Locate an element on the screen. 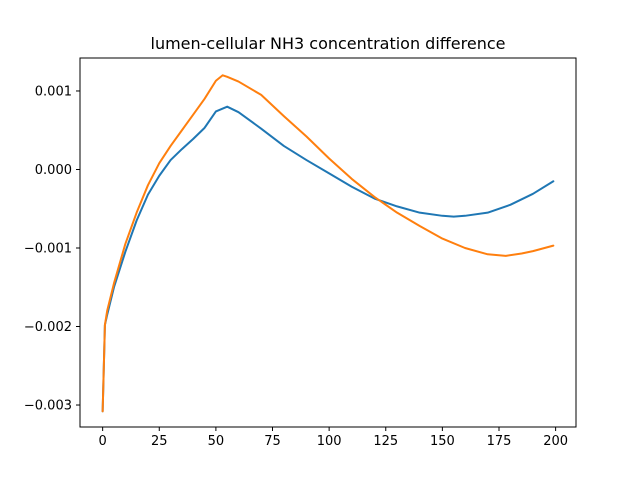  x-tick-label: 25 is located at coordinates (159, 441).